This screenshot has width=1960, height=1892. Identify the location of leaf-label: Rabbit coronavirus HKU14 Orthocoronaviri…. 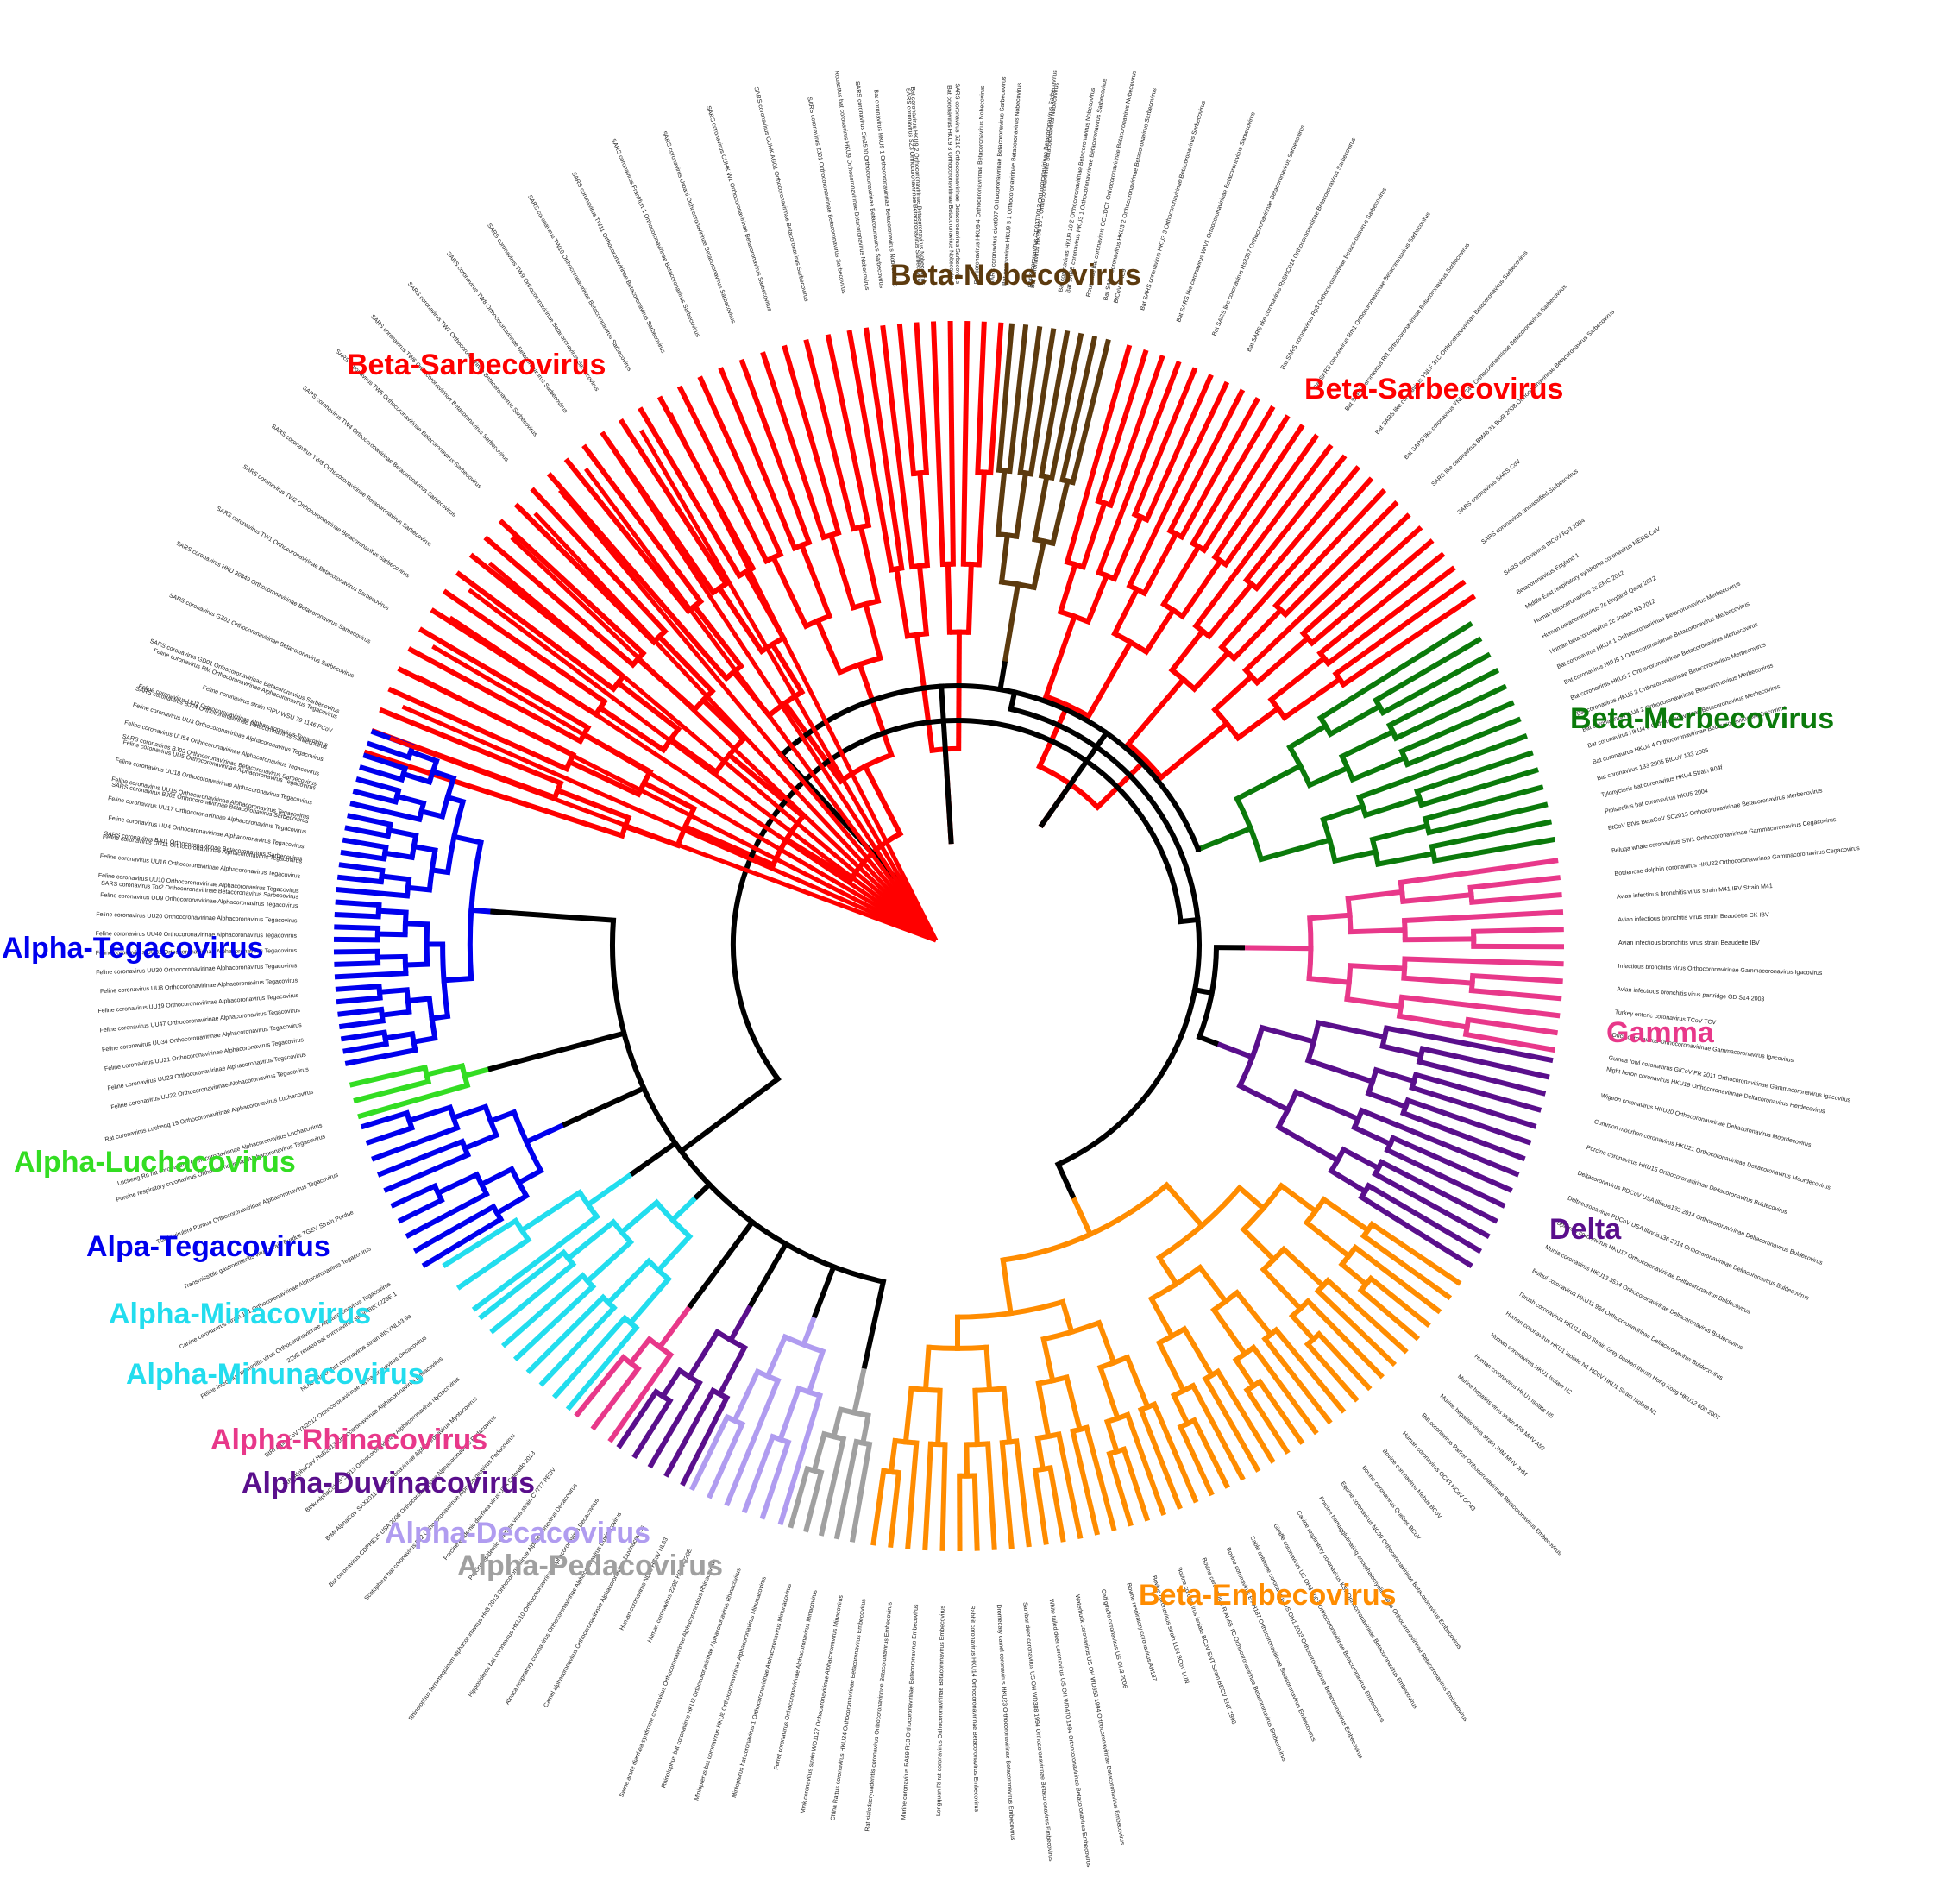
(974, 1710).